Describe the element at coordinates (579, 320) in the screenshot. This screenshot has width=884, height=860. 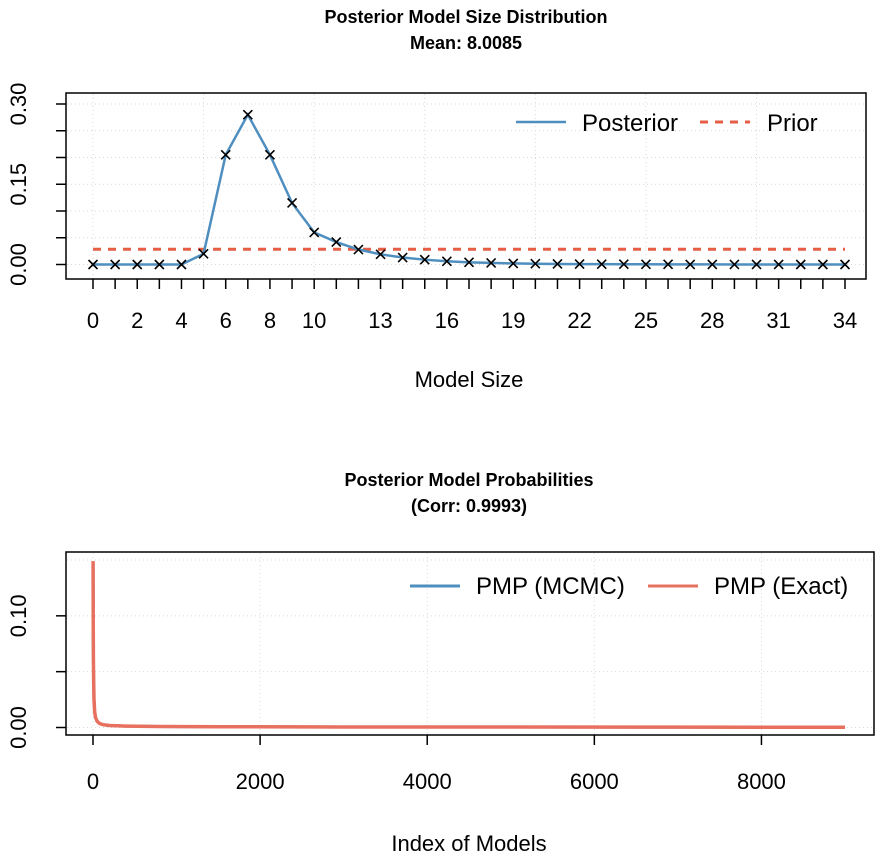
I see `chart1-x-tick-label: 22` at that location.